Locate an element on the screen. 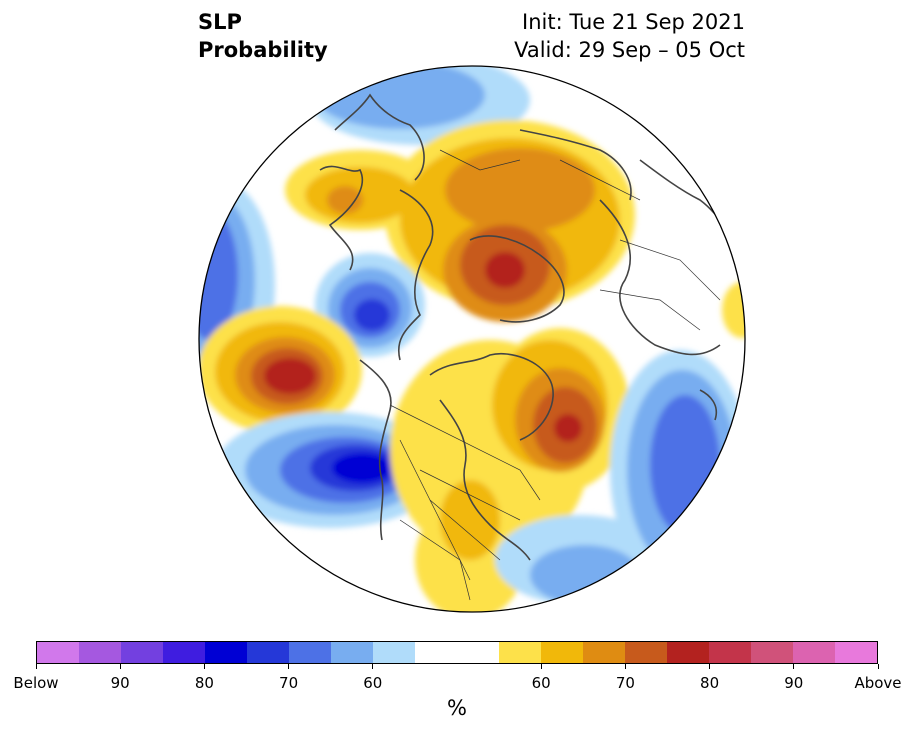 The width and height of the screenshot is (915, 732). variable-label: SLP is located at coordinates (220, 22).